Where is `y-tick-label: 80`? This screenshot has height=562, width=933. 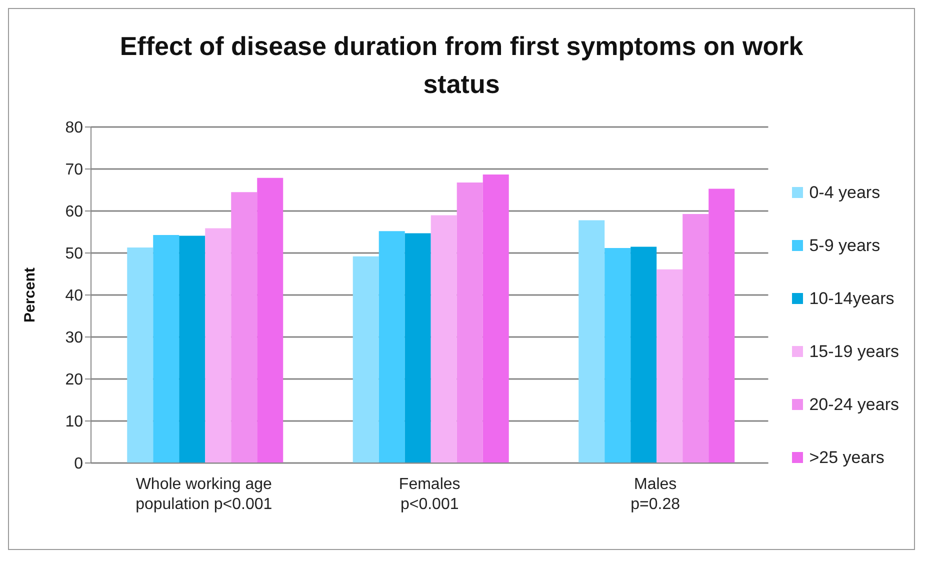
y-tick-label: 80 is located at coordinates (74, 128).